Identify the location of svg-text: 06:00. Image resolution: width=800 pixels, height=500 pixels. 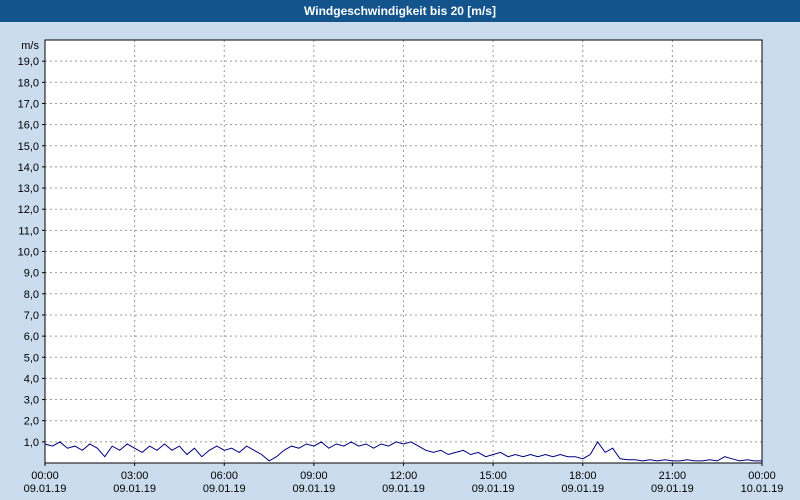
(224, 476).